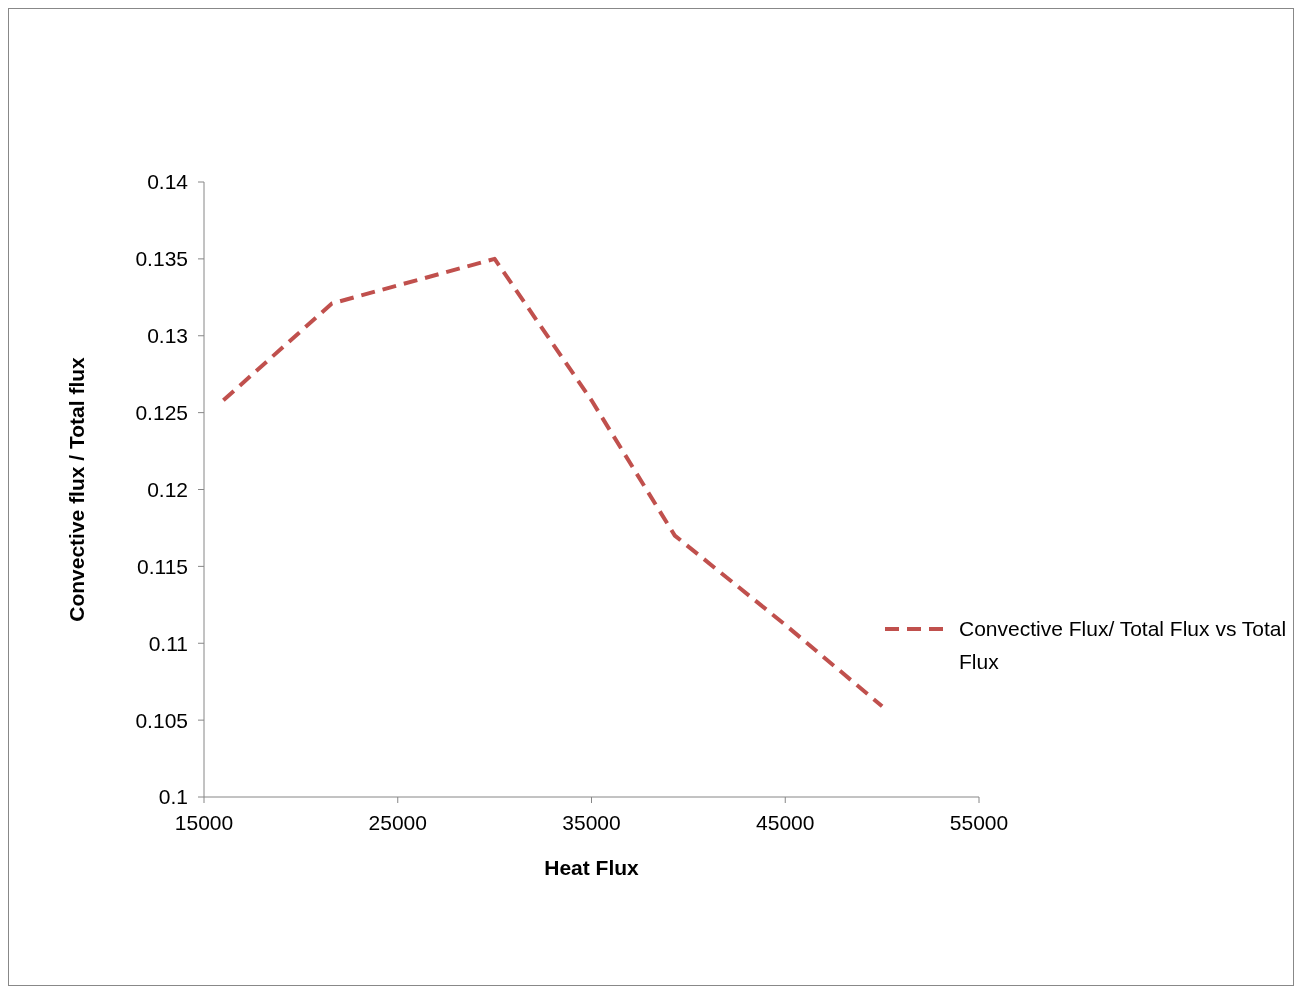 This screenshot has height=986, width=1296. Describe the element at coordinates (167, 489) in the screenshot. I see `y-tick-label: 0.12` at that location.